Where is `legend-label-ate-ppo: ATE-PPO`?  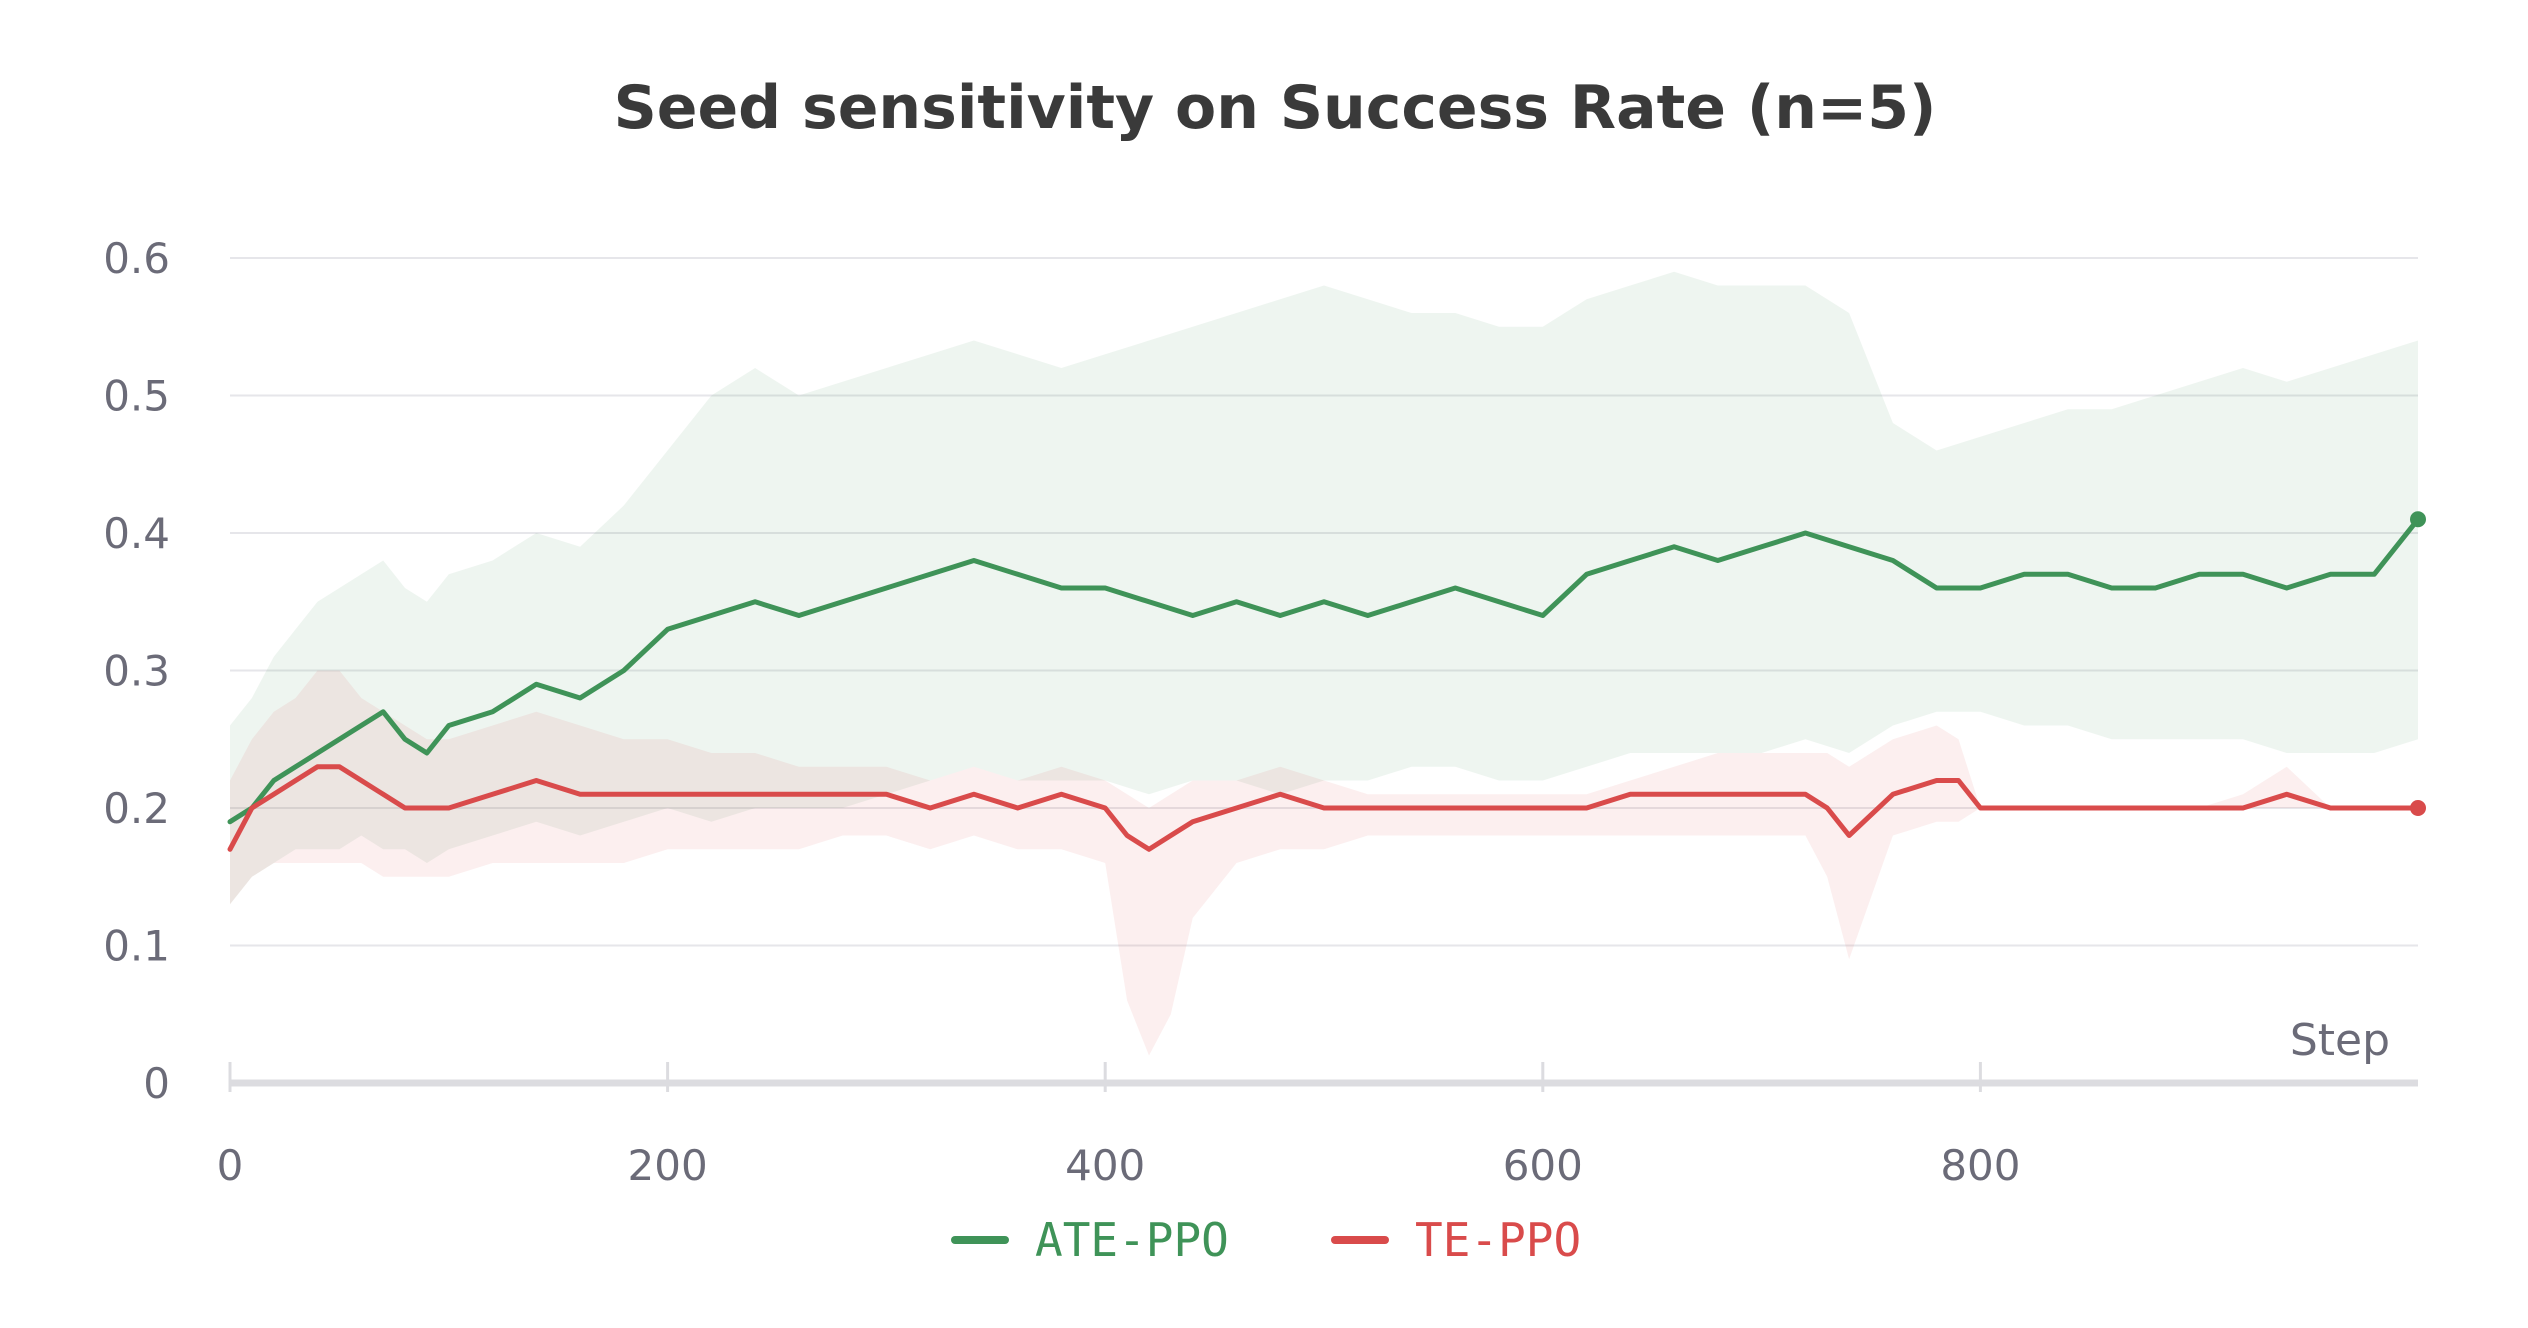
legend-label-ate-ppo: ATE-PPO is located at coordinates (1132, 1240).